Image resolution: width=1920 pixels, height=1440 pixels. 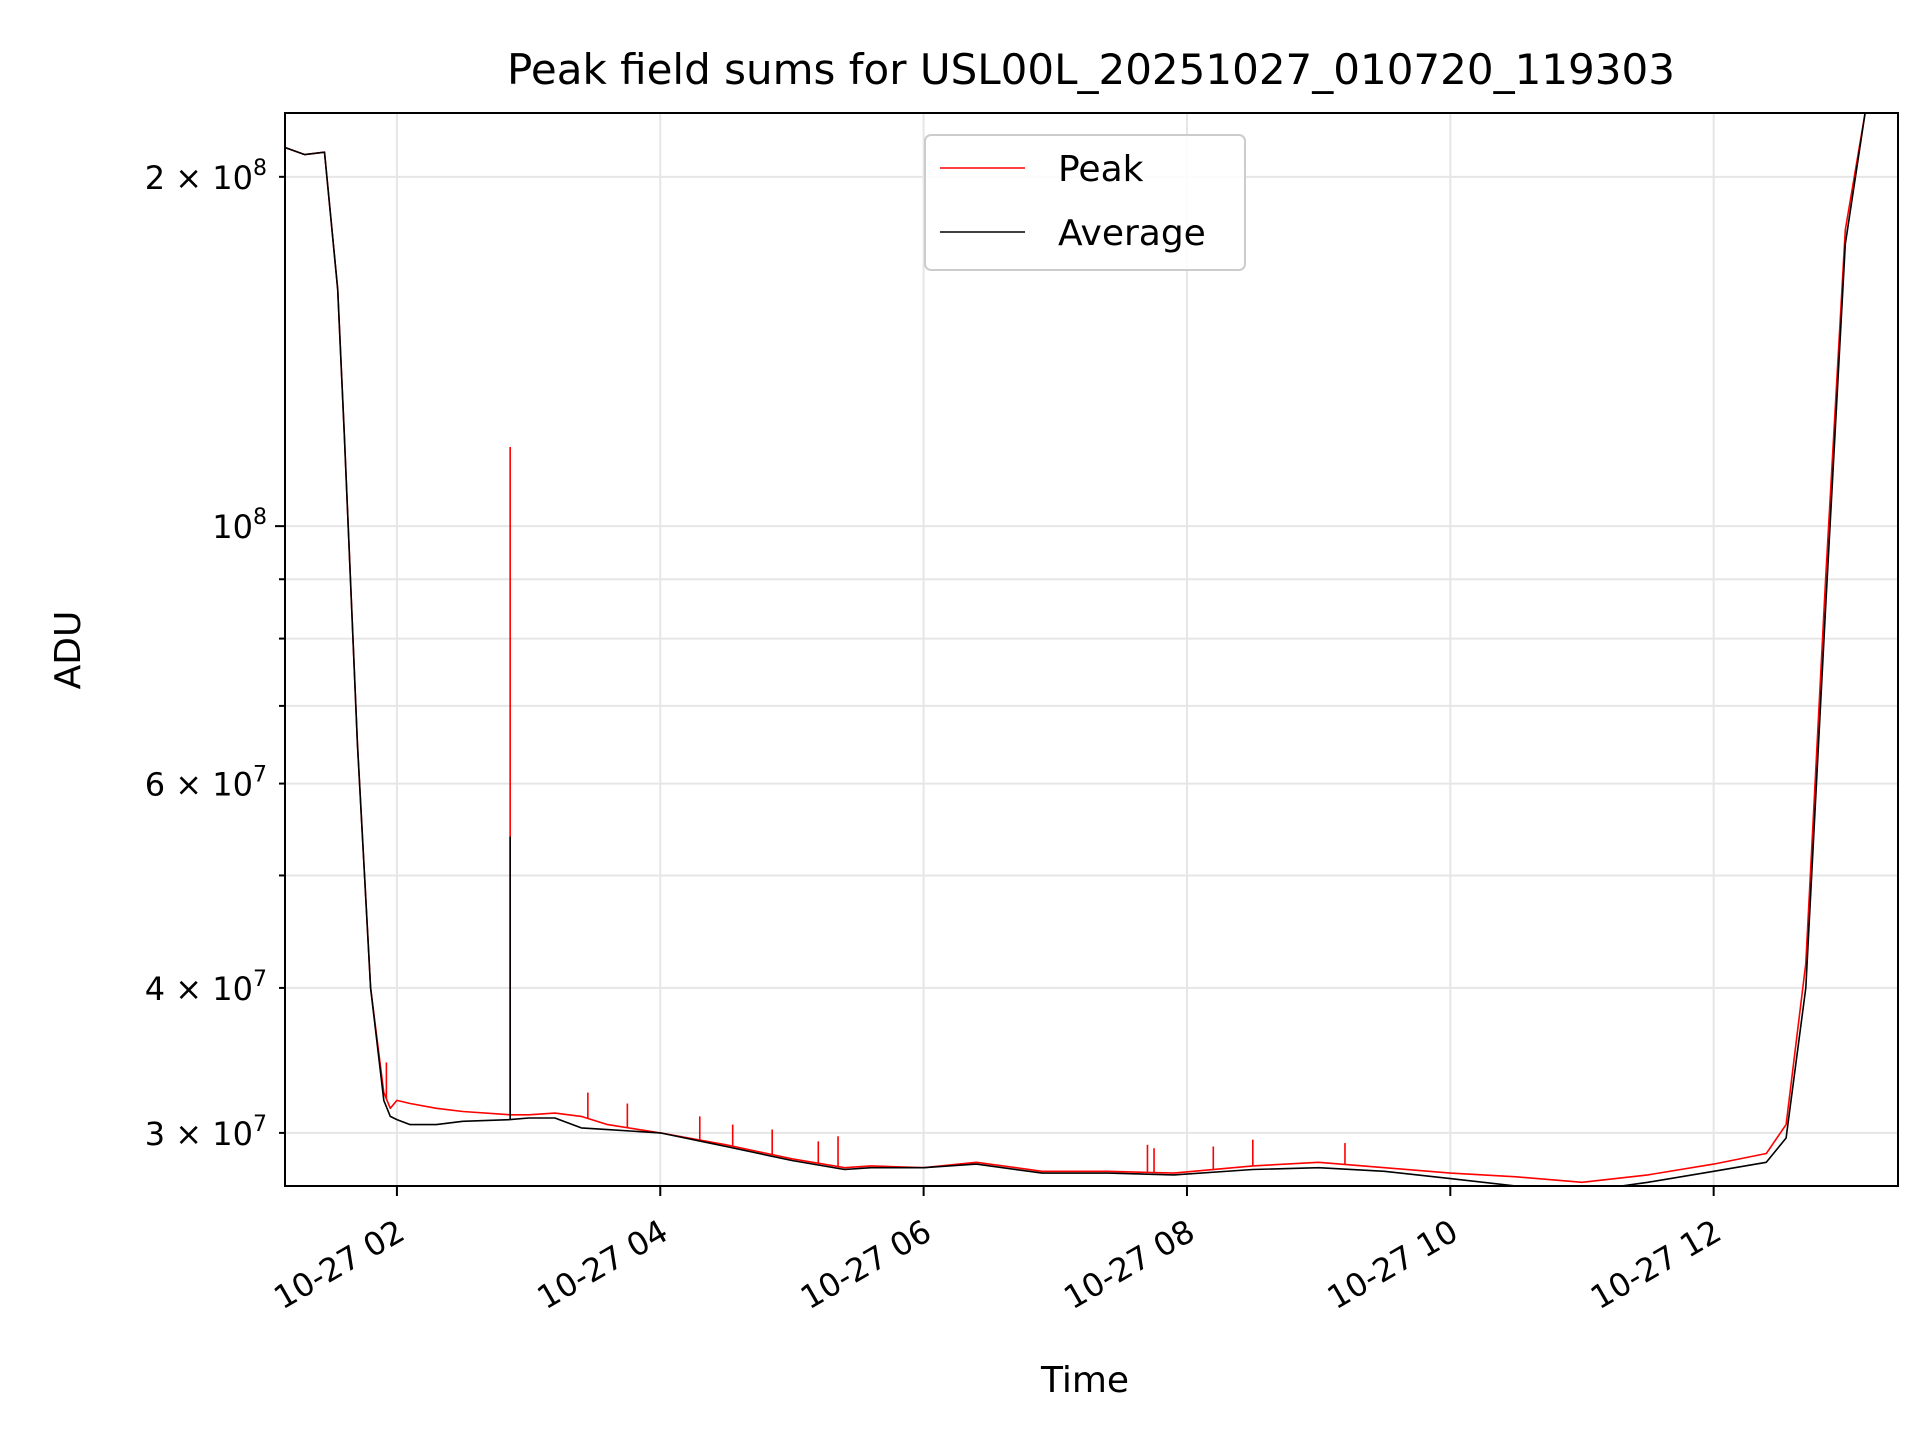 What do you see at coordinates (206, 783) in the screenshot?
I see `y-tick-label: 6 × 107` at bounding box center [206, 783].